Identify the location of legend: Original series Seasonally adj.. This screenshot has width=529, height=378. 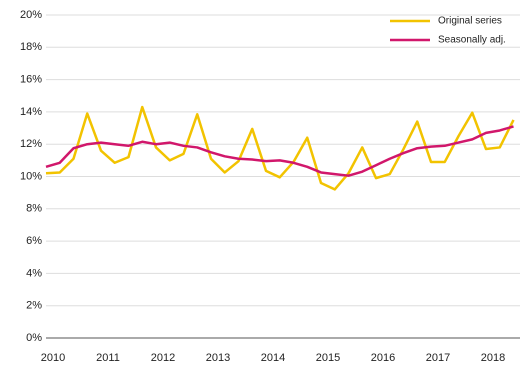
(448, 31).